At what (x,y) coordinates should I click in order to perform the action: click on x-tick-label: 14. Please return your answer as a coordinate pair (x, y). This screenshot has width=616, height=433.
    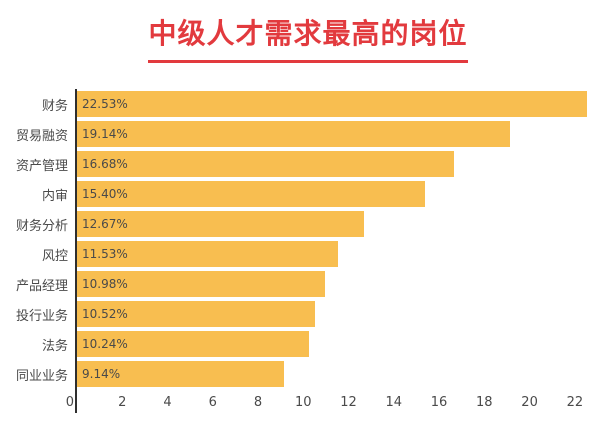
    Looking at the image, I should click on (394, 402).